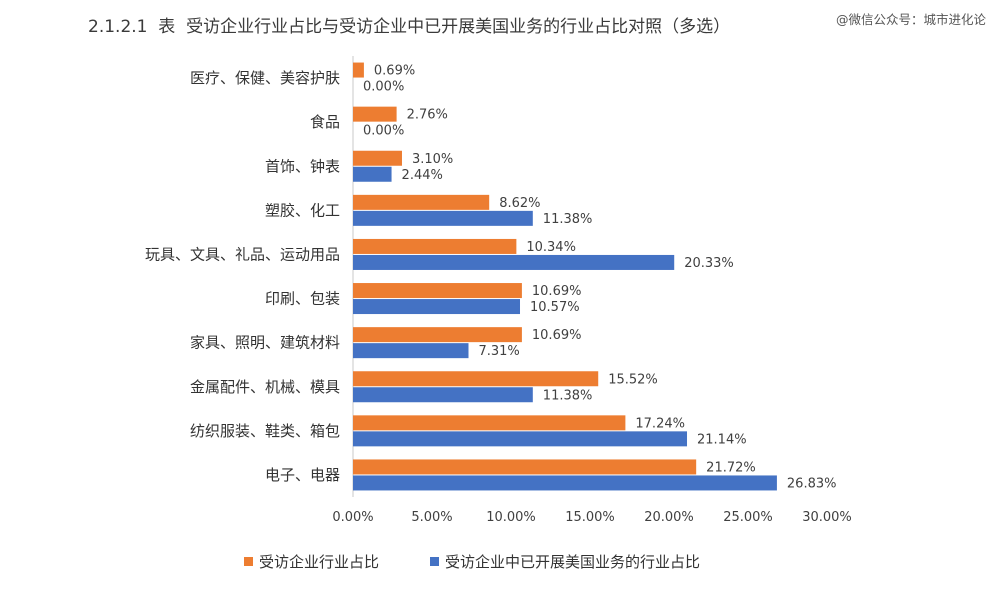 Image resolution: width=1000 pixels, height=605 pixels. Describe the element at coordinates (302, 210) in the screenshot. I see `category-label: 塑胶、化工` at that location.